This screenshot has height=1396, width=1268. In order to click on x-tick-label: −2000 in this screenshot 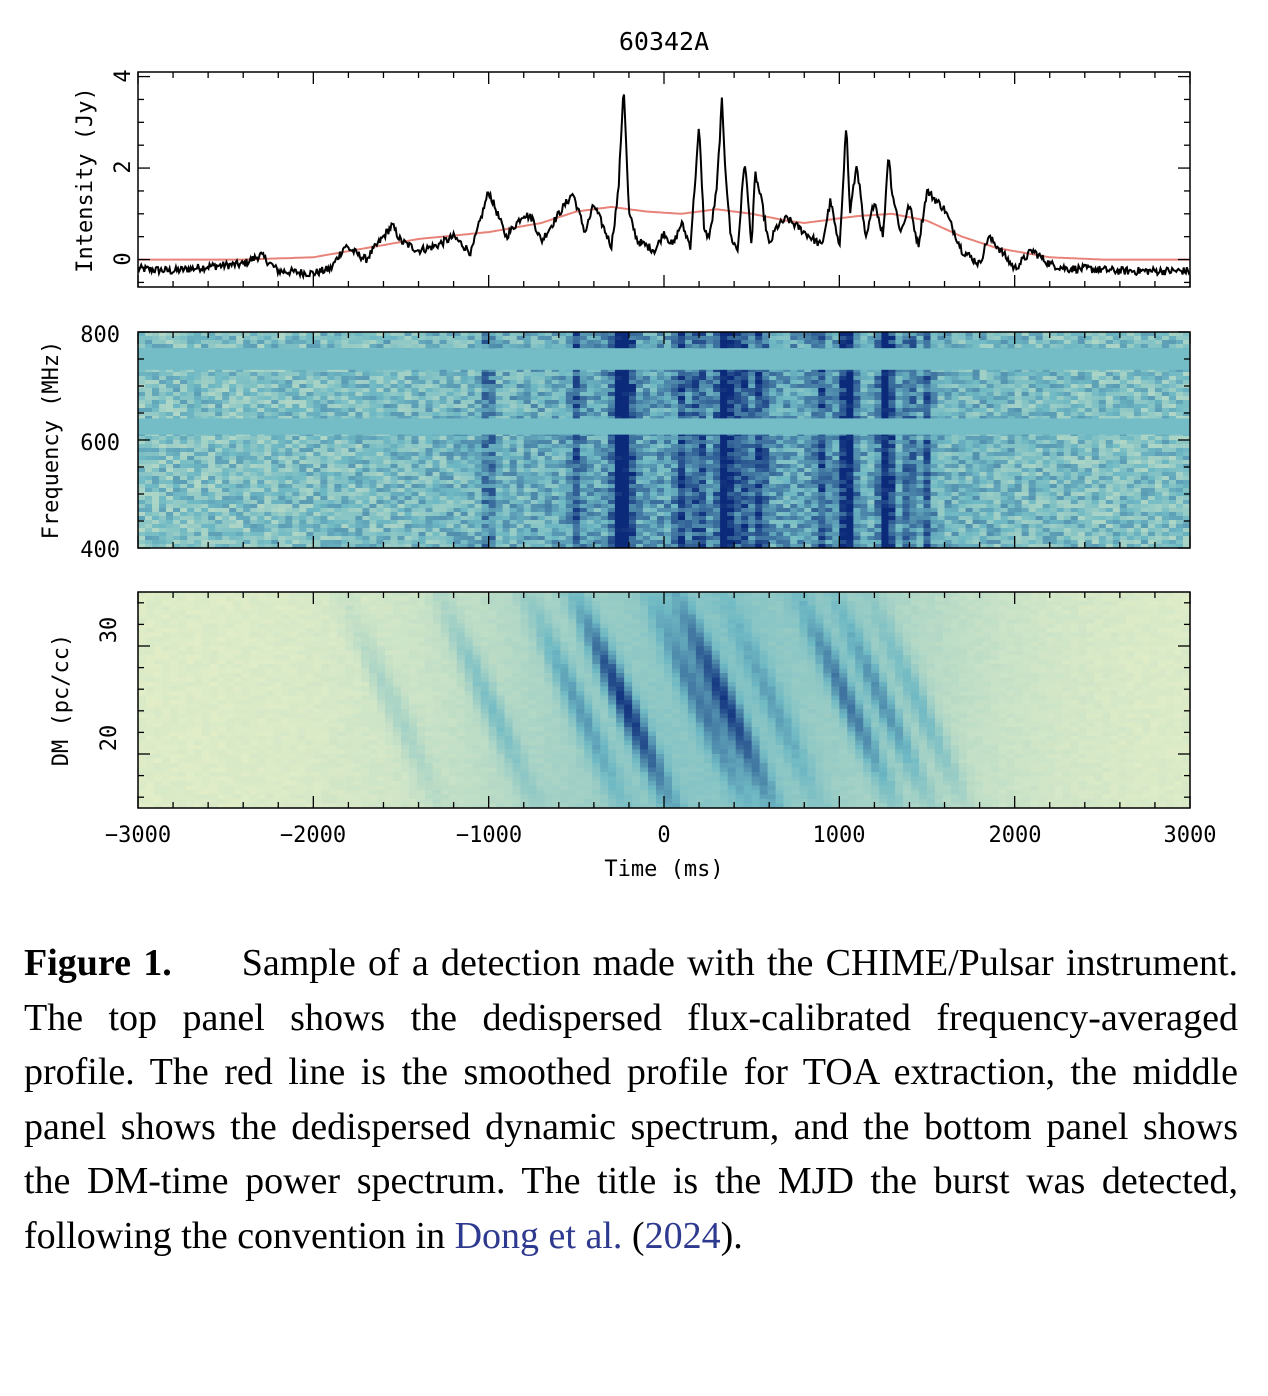, I will do `click(313, 835)`.